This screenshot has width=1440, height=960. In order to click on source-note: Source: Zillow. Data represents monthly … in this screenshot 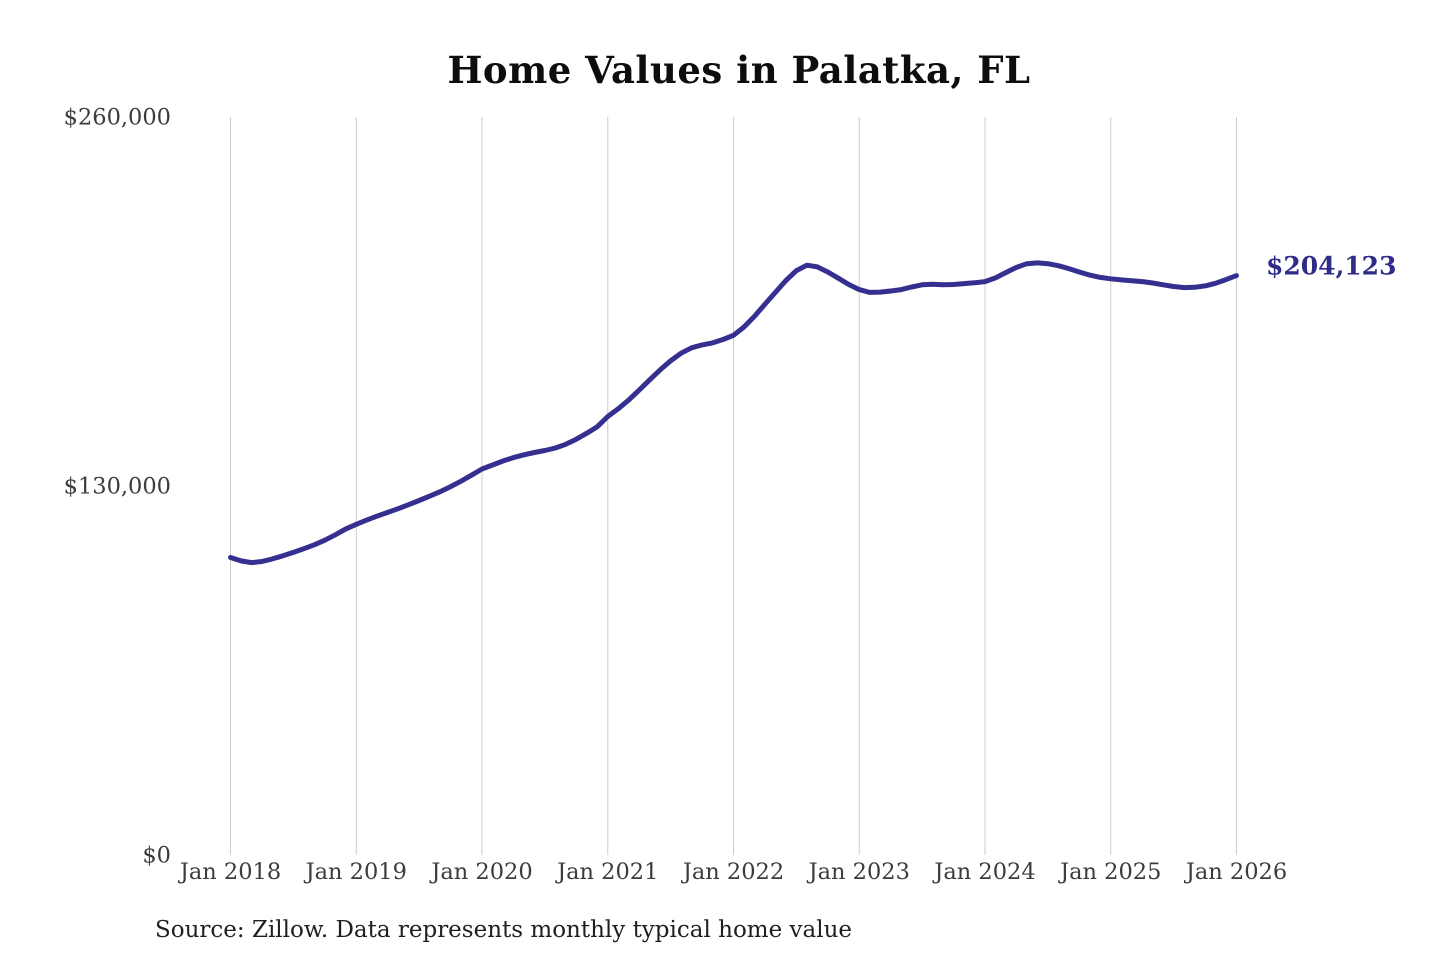, I will do `click(504, 930)`.